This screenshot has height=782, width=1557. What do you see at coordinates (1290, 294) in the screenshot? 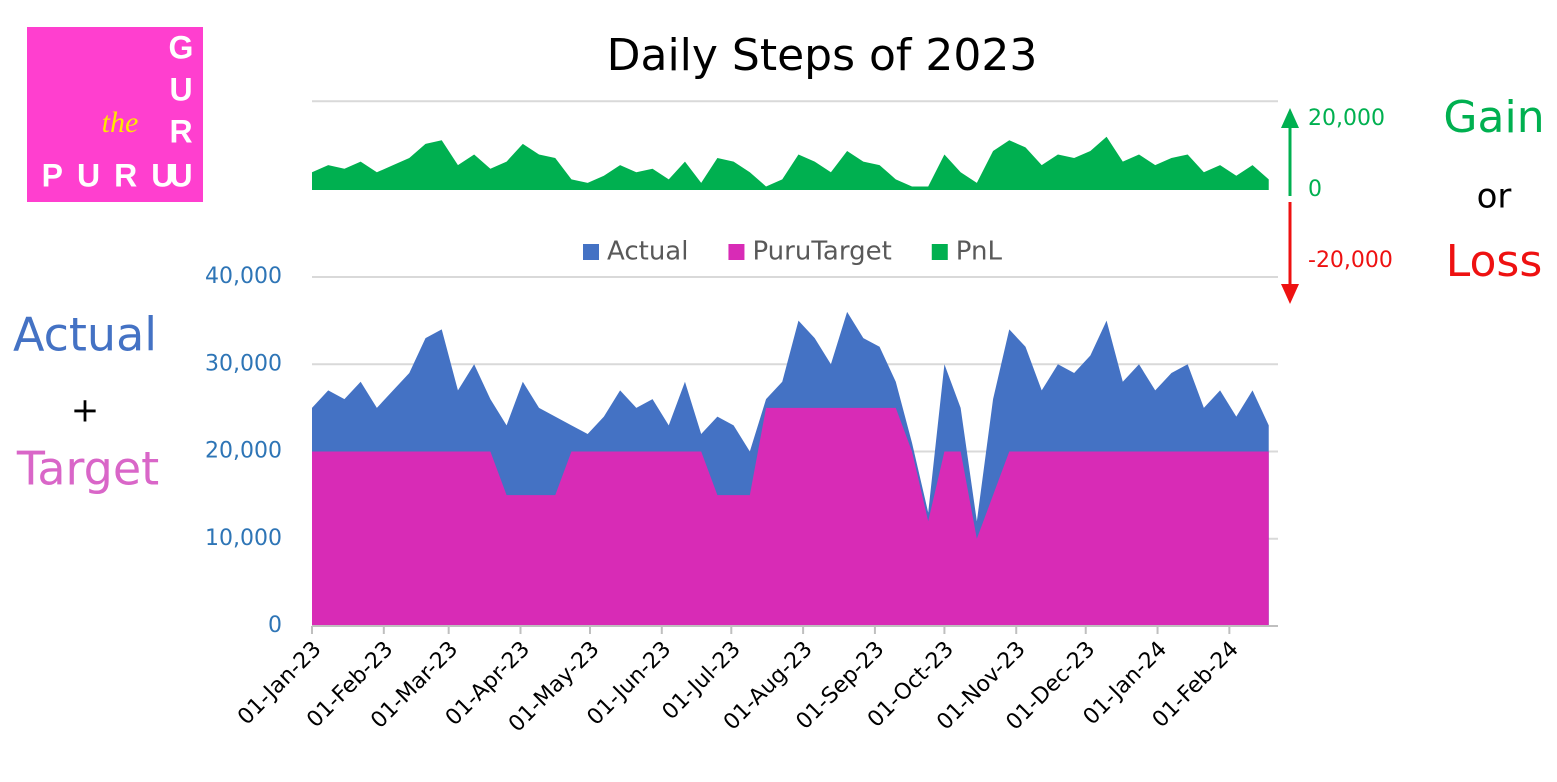
I see `loss-arrow` at bounding box center [1290, 294].